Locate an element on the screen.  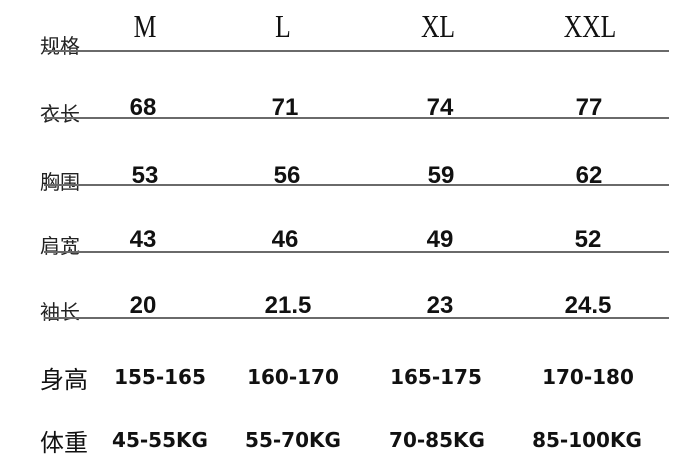
row-label: 肩宽 is located at coordinates (60, 246).